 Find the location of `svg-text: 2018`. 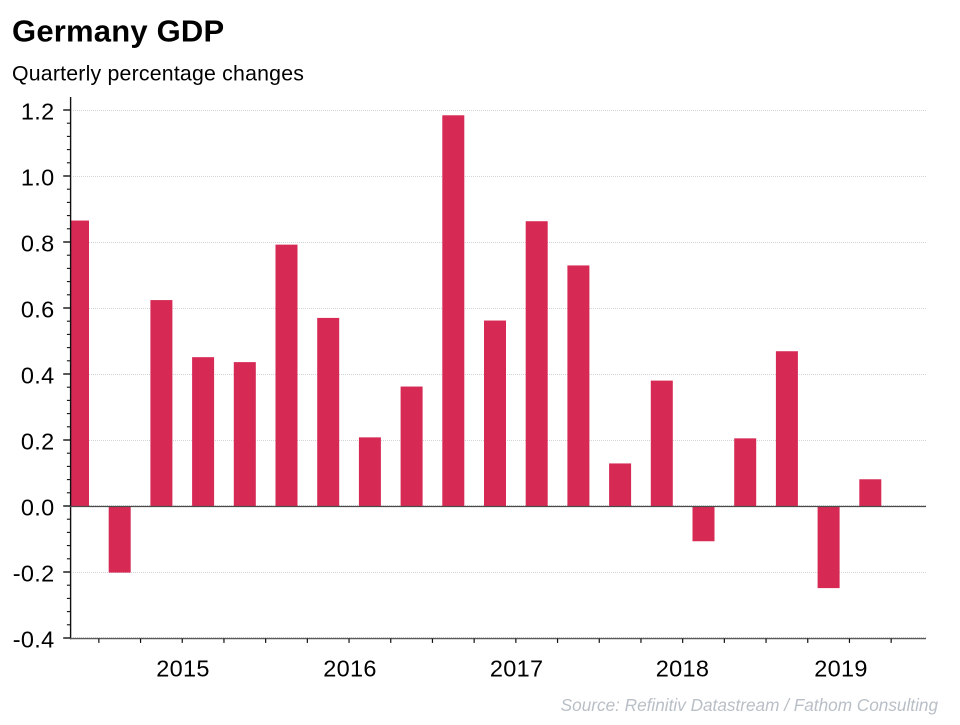

svg-text: 2018 is located at coordinates (682, 669).